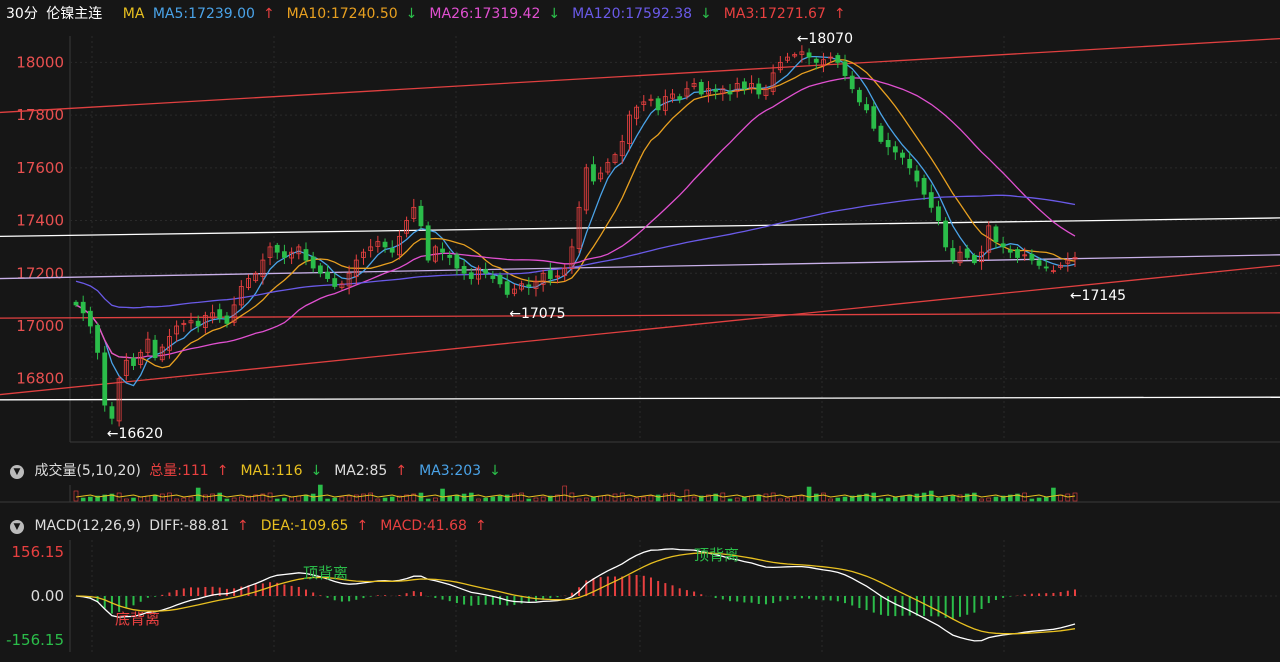  I want to click on price-annotation-1: ←17075, so click(537, 314).